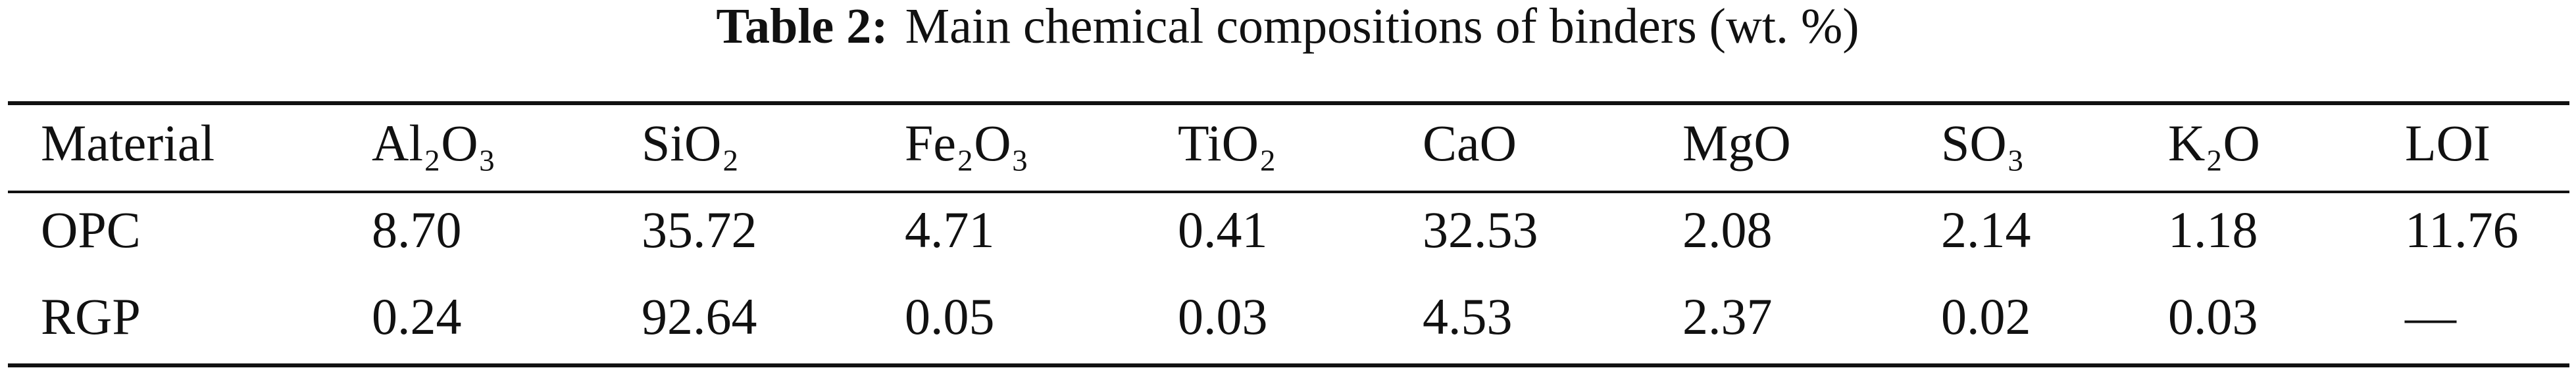 This screenshot has width=2576, height=370. I want to click on body-cell: 0.24, so click(417, 316).